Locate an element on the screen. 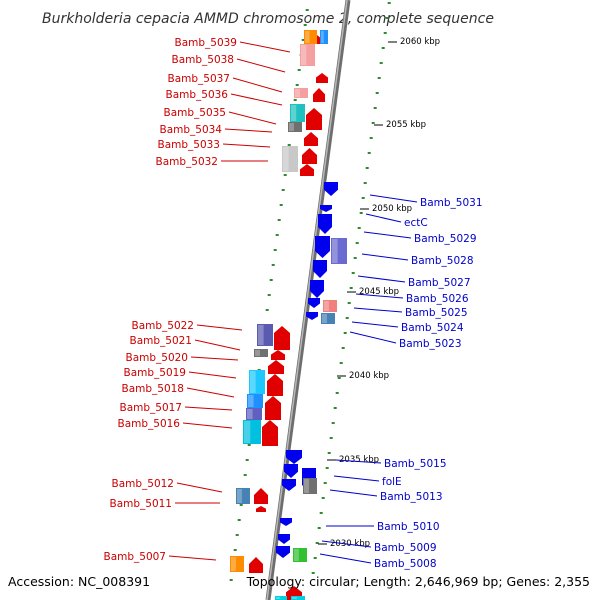 The height and width of the screenshot is (600, 600). gene-label: Bamb_5035 is located at coordinates (194, 113).